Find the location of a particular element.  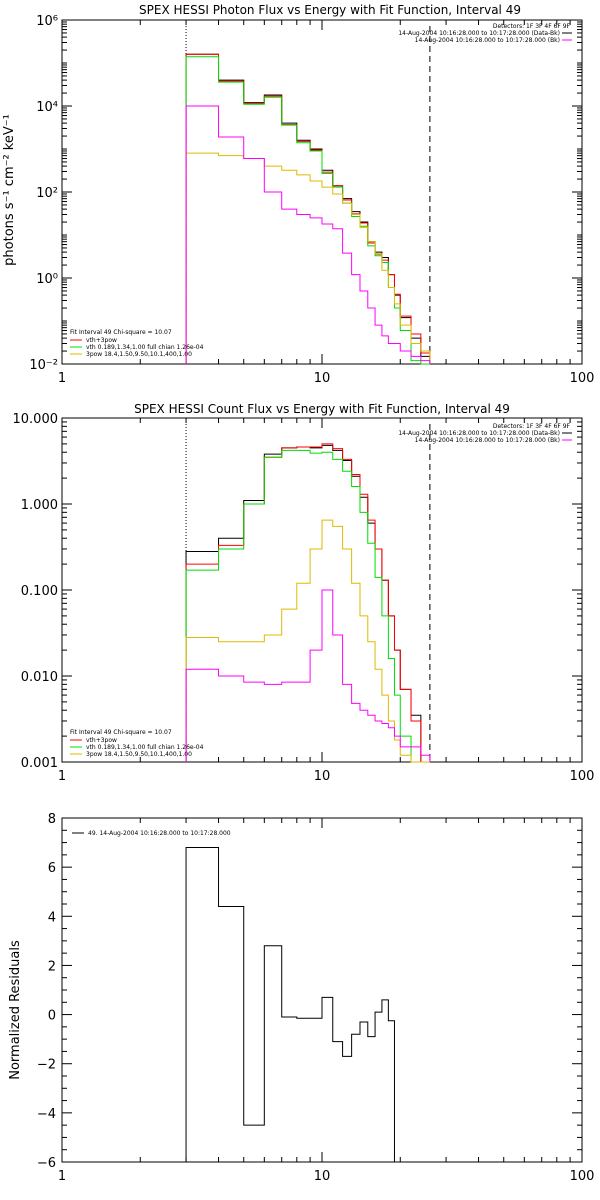

y-tick-label: −6 is located at coordinates (46, 1163).